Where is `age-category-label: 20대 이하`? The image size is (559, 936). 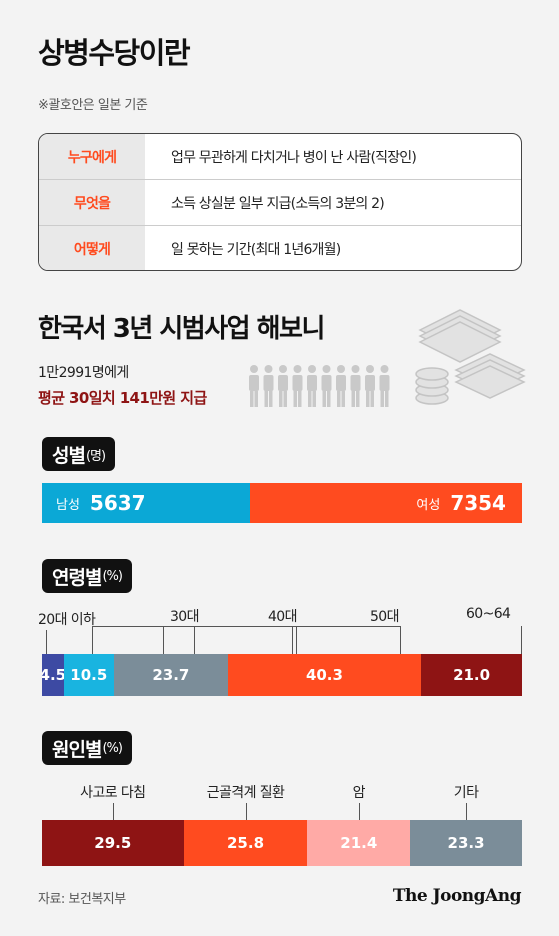 age-category-label: 20대 이하 is located at coordinates (67, 620).